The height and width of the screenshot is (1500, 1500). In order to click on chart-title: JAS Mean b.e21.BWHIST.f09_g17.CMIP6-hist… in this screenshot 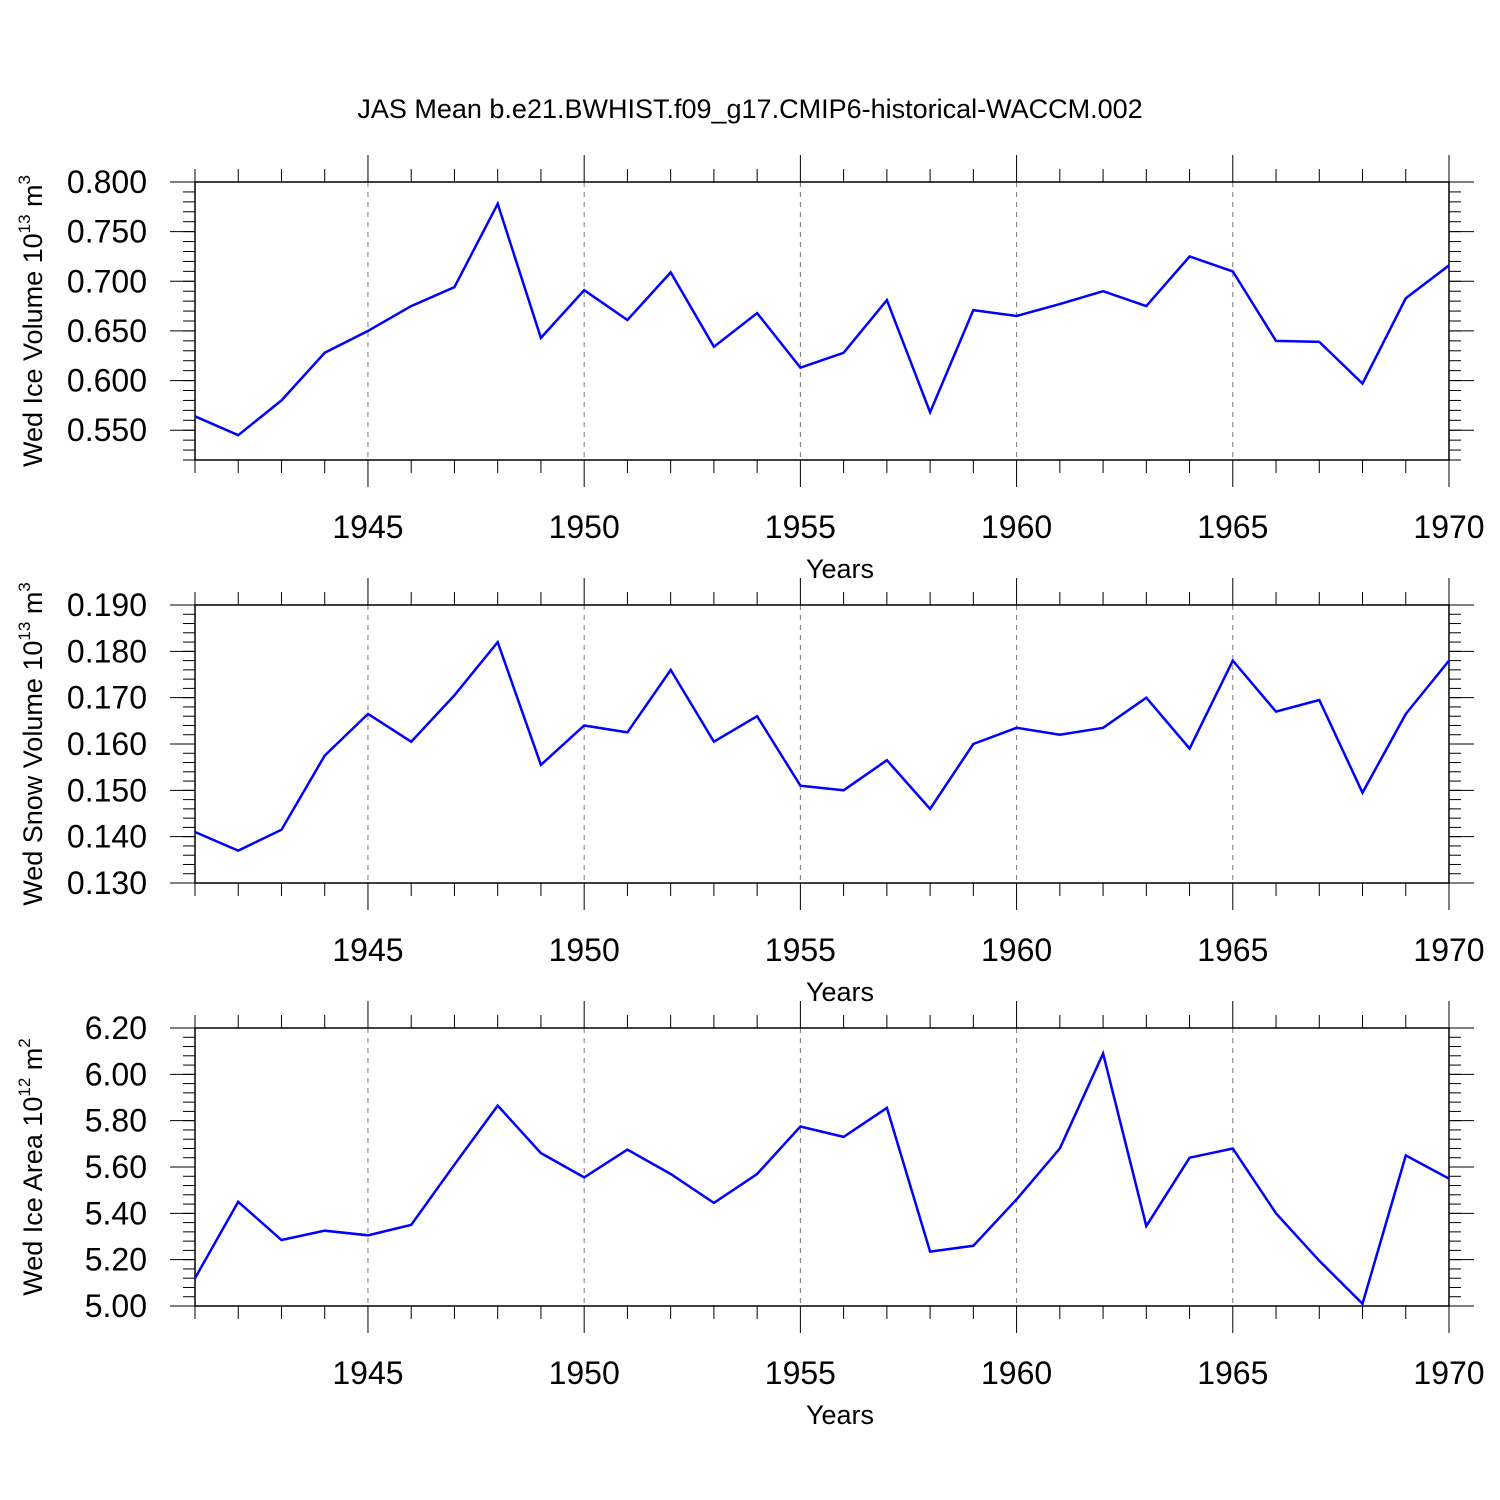, I will do `click(749, 109)`.